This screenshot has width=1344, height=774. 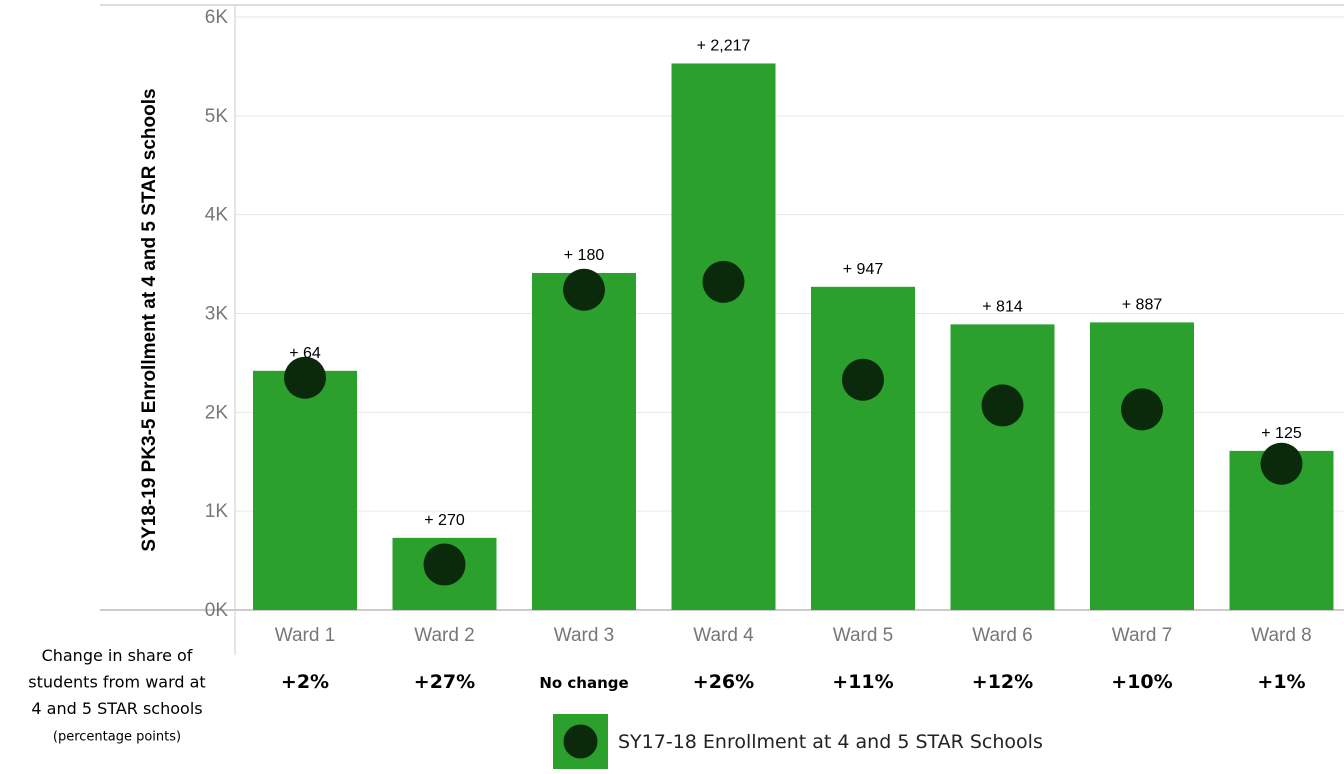 What do you see at coordinates (723, 682) in the screenshot?
I see `change-value: +26%` at bounding box center [723, 682].